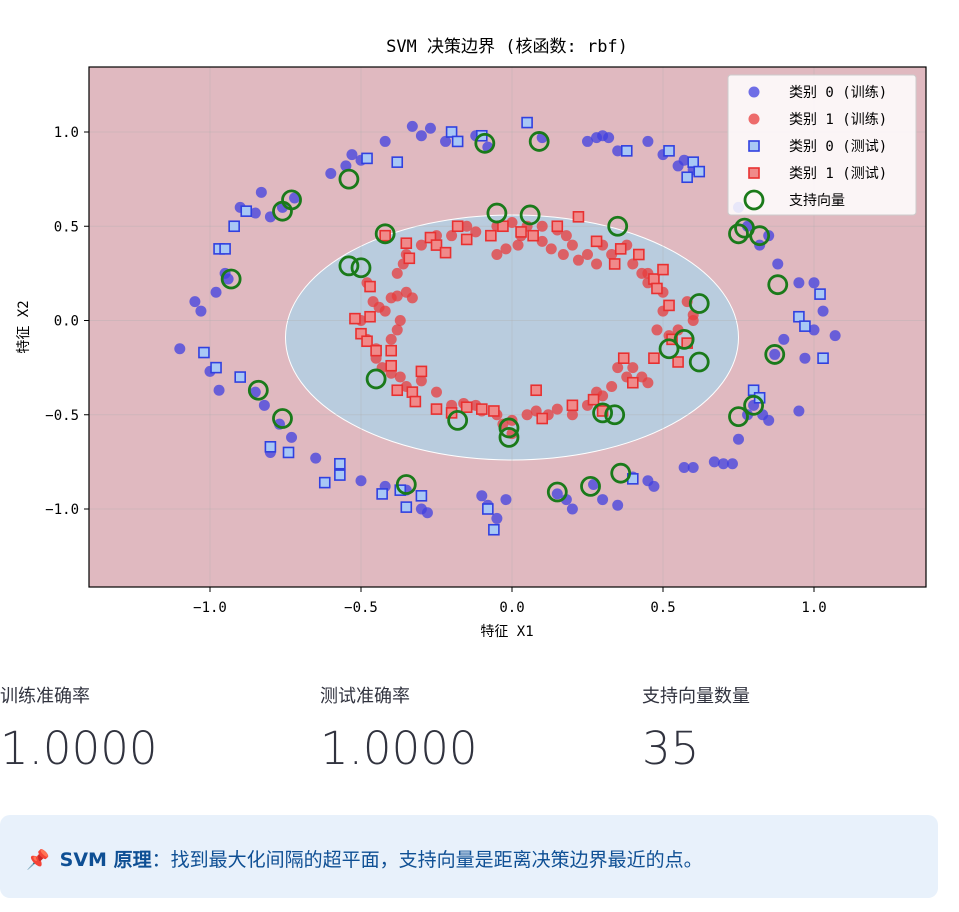  I want to click on metric-support-vector-count: 支持向量数量 35, so click(696, 728).